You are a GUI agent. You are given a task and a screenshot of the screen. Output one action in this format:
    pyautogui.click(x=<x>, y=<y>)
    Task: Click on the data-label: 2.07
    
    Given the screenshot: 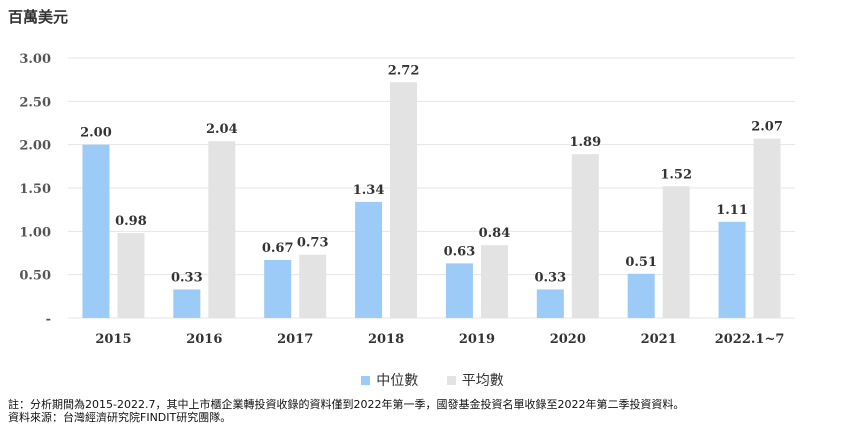 What is the action you would take?
    pyautogui.click(x=767, y=127)
    